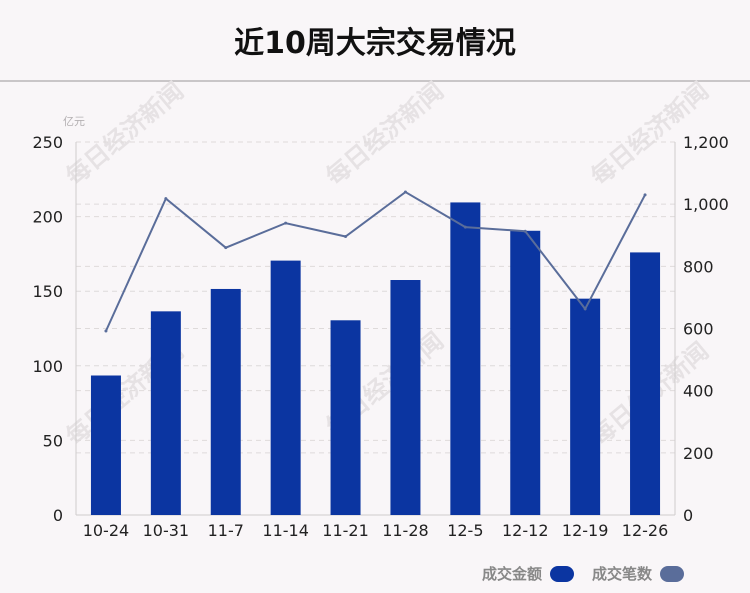  I want to click on x-tick-label: 10-31, so click(166, 530).